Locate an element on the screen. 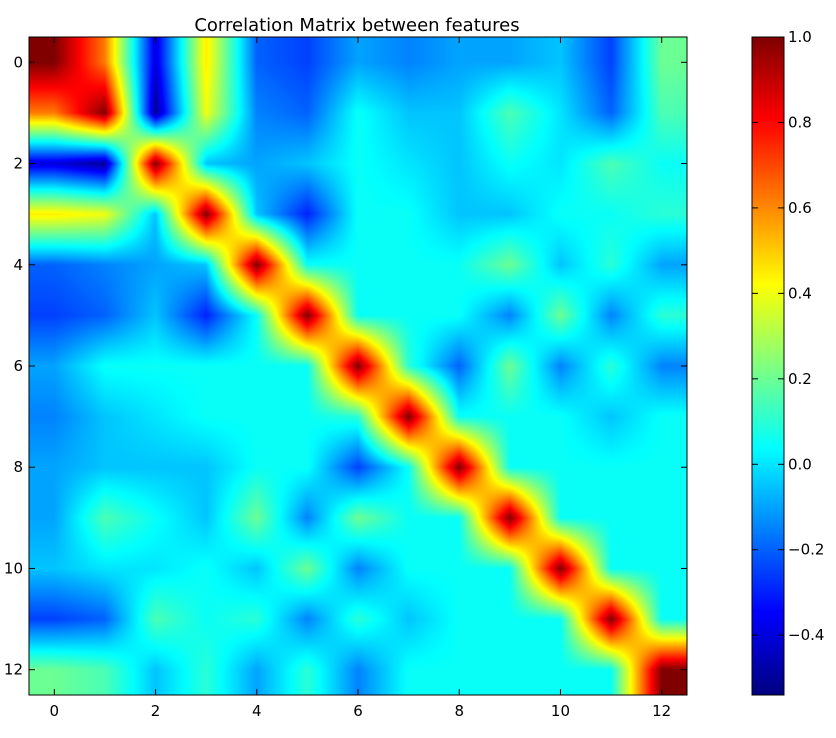  colorbar-tick-label: 0.2 is located at coordinates (800, 379).